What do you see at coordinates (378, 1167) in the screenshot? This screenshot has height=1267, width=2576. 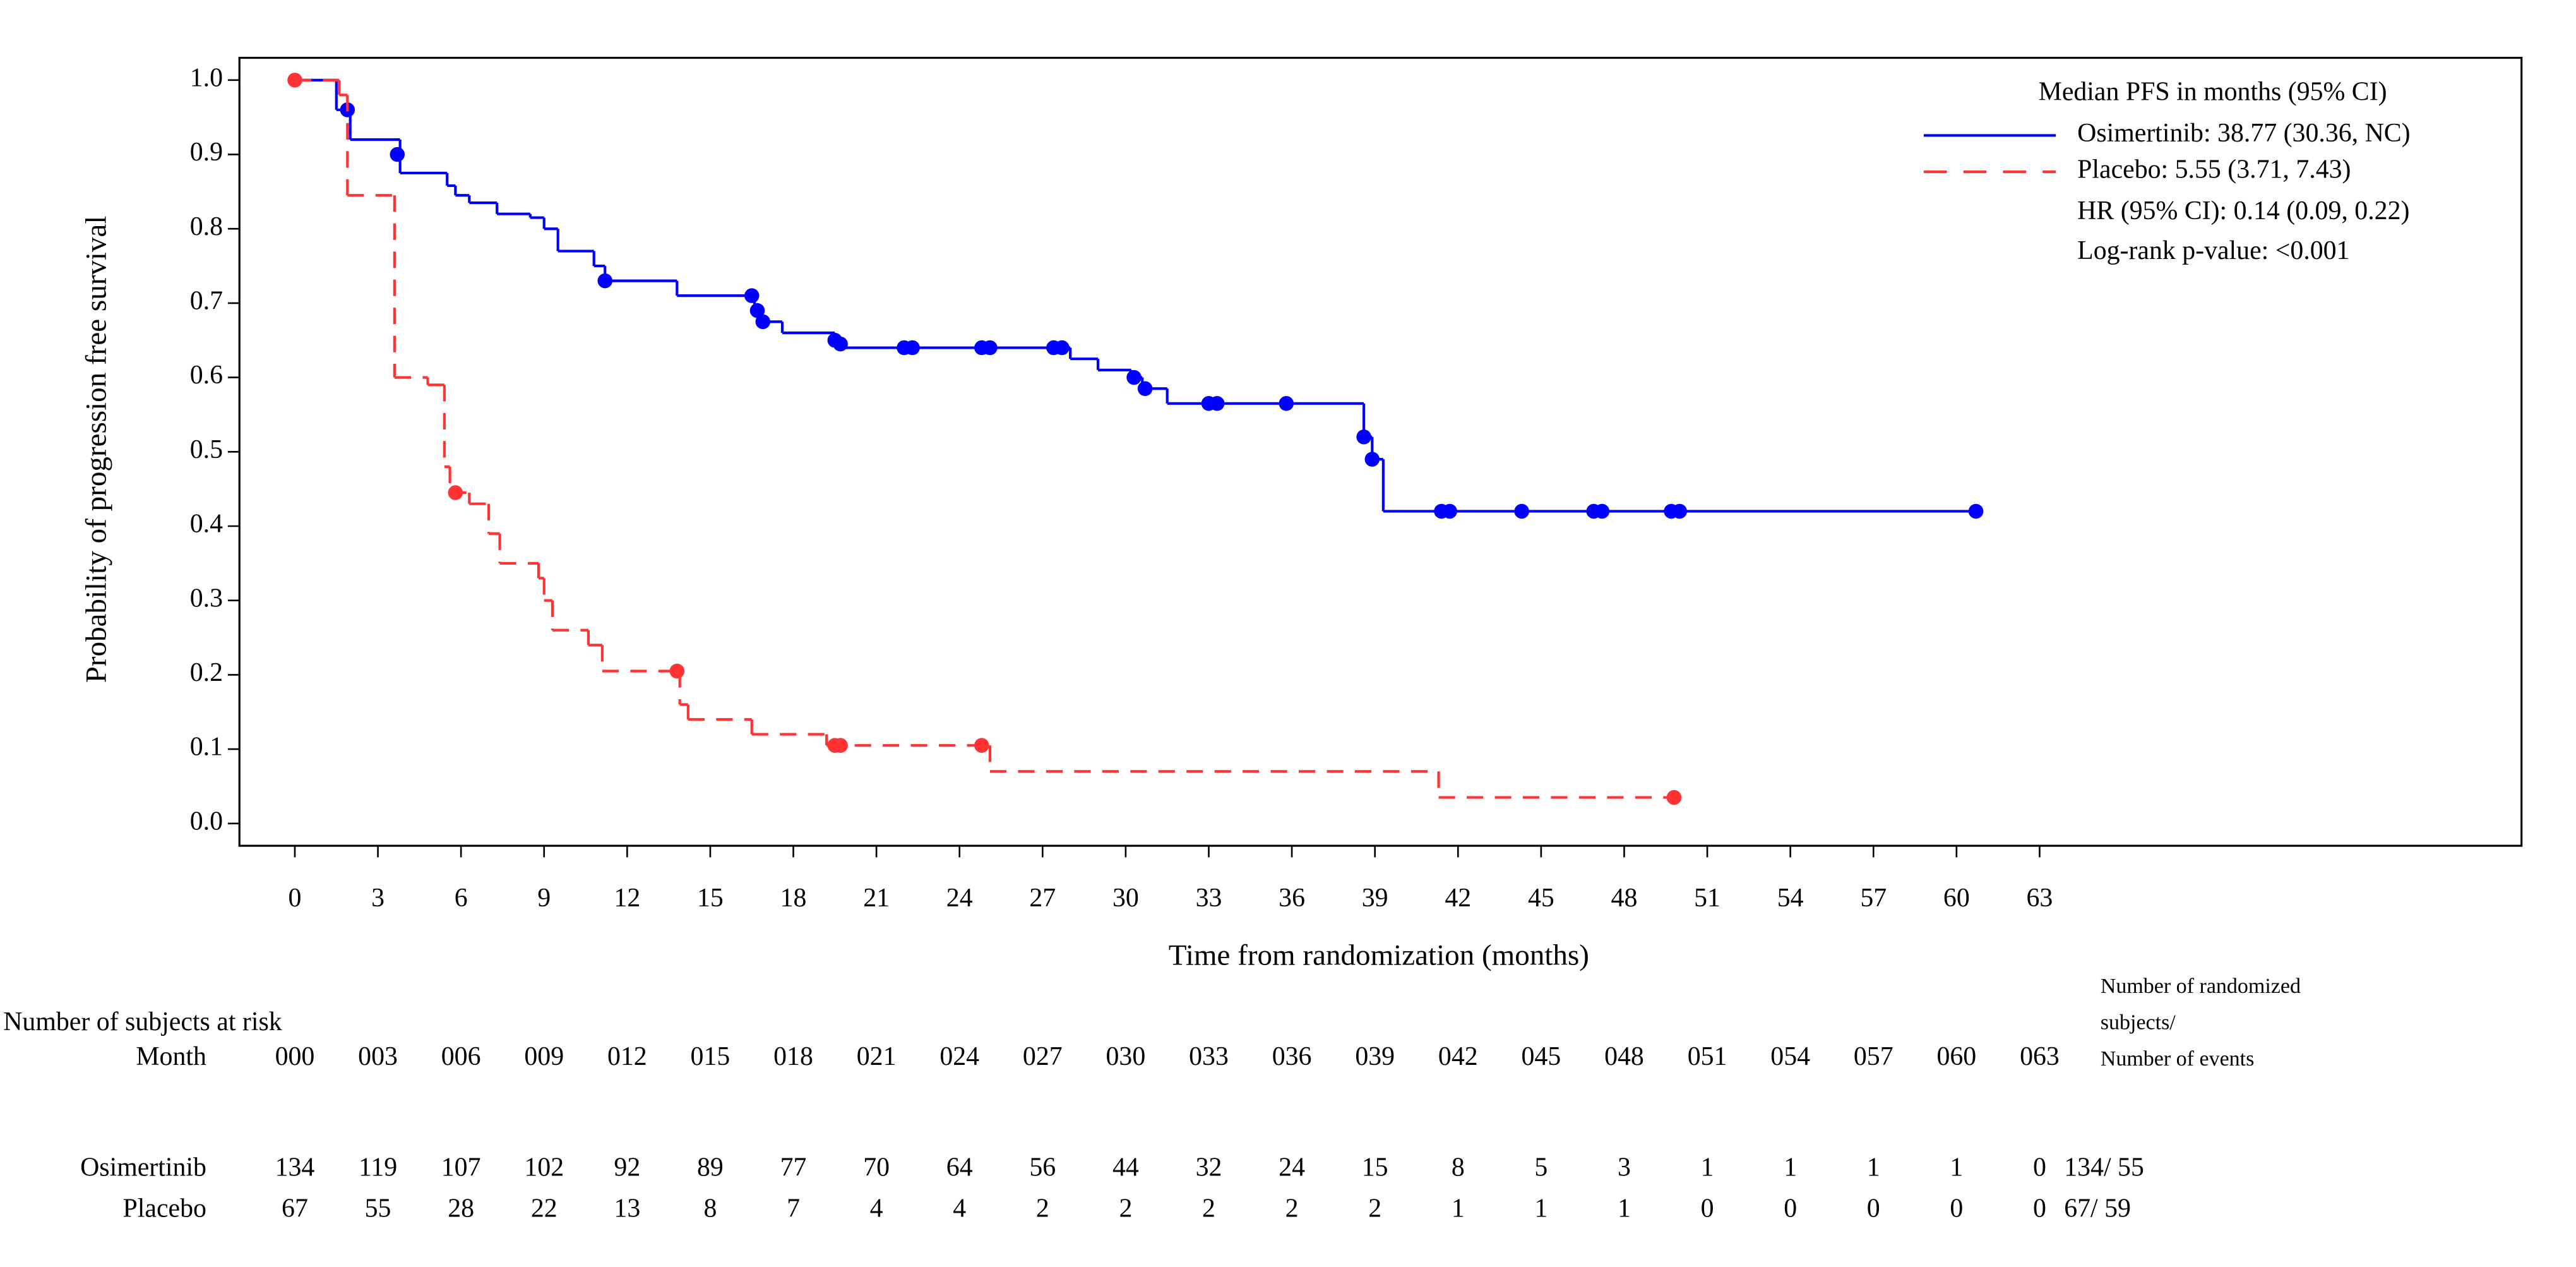 I see `risk-count: 119` at bounding box center [378, 1167].